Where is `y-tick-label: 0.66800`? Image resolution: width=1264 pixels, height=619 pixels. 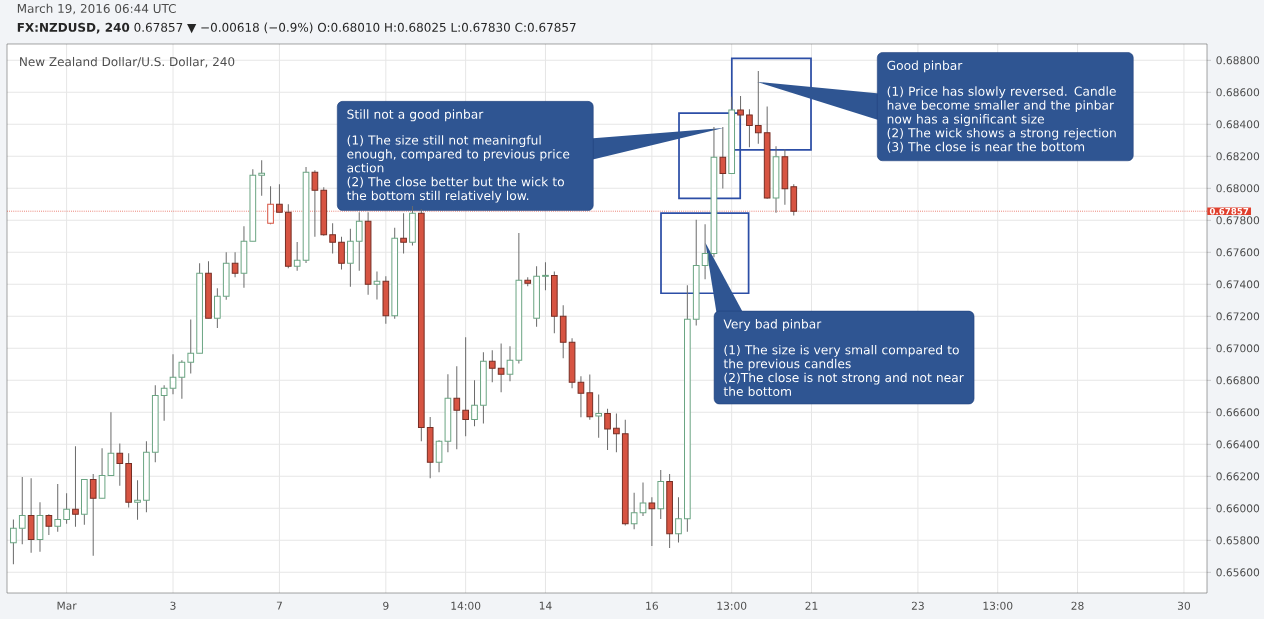 y-tick-label: 0.66800 is located at coordinates (1238, 380).